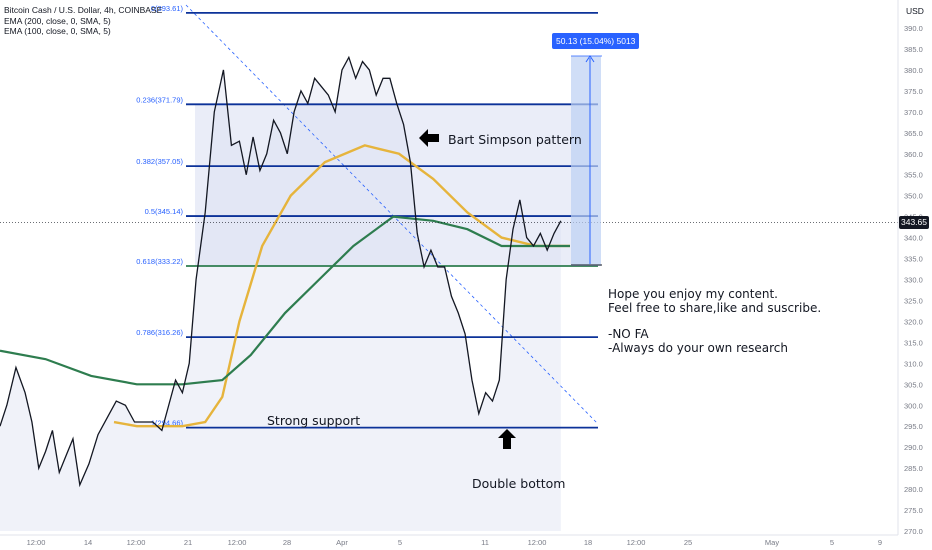  Describe the element at coordinates (485, 542) in the screenshot. I see `x-tick-8: 11` at that location.